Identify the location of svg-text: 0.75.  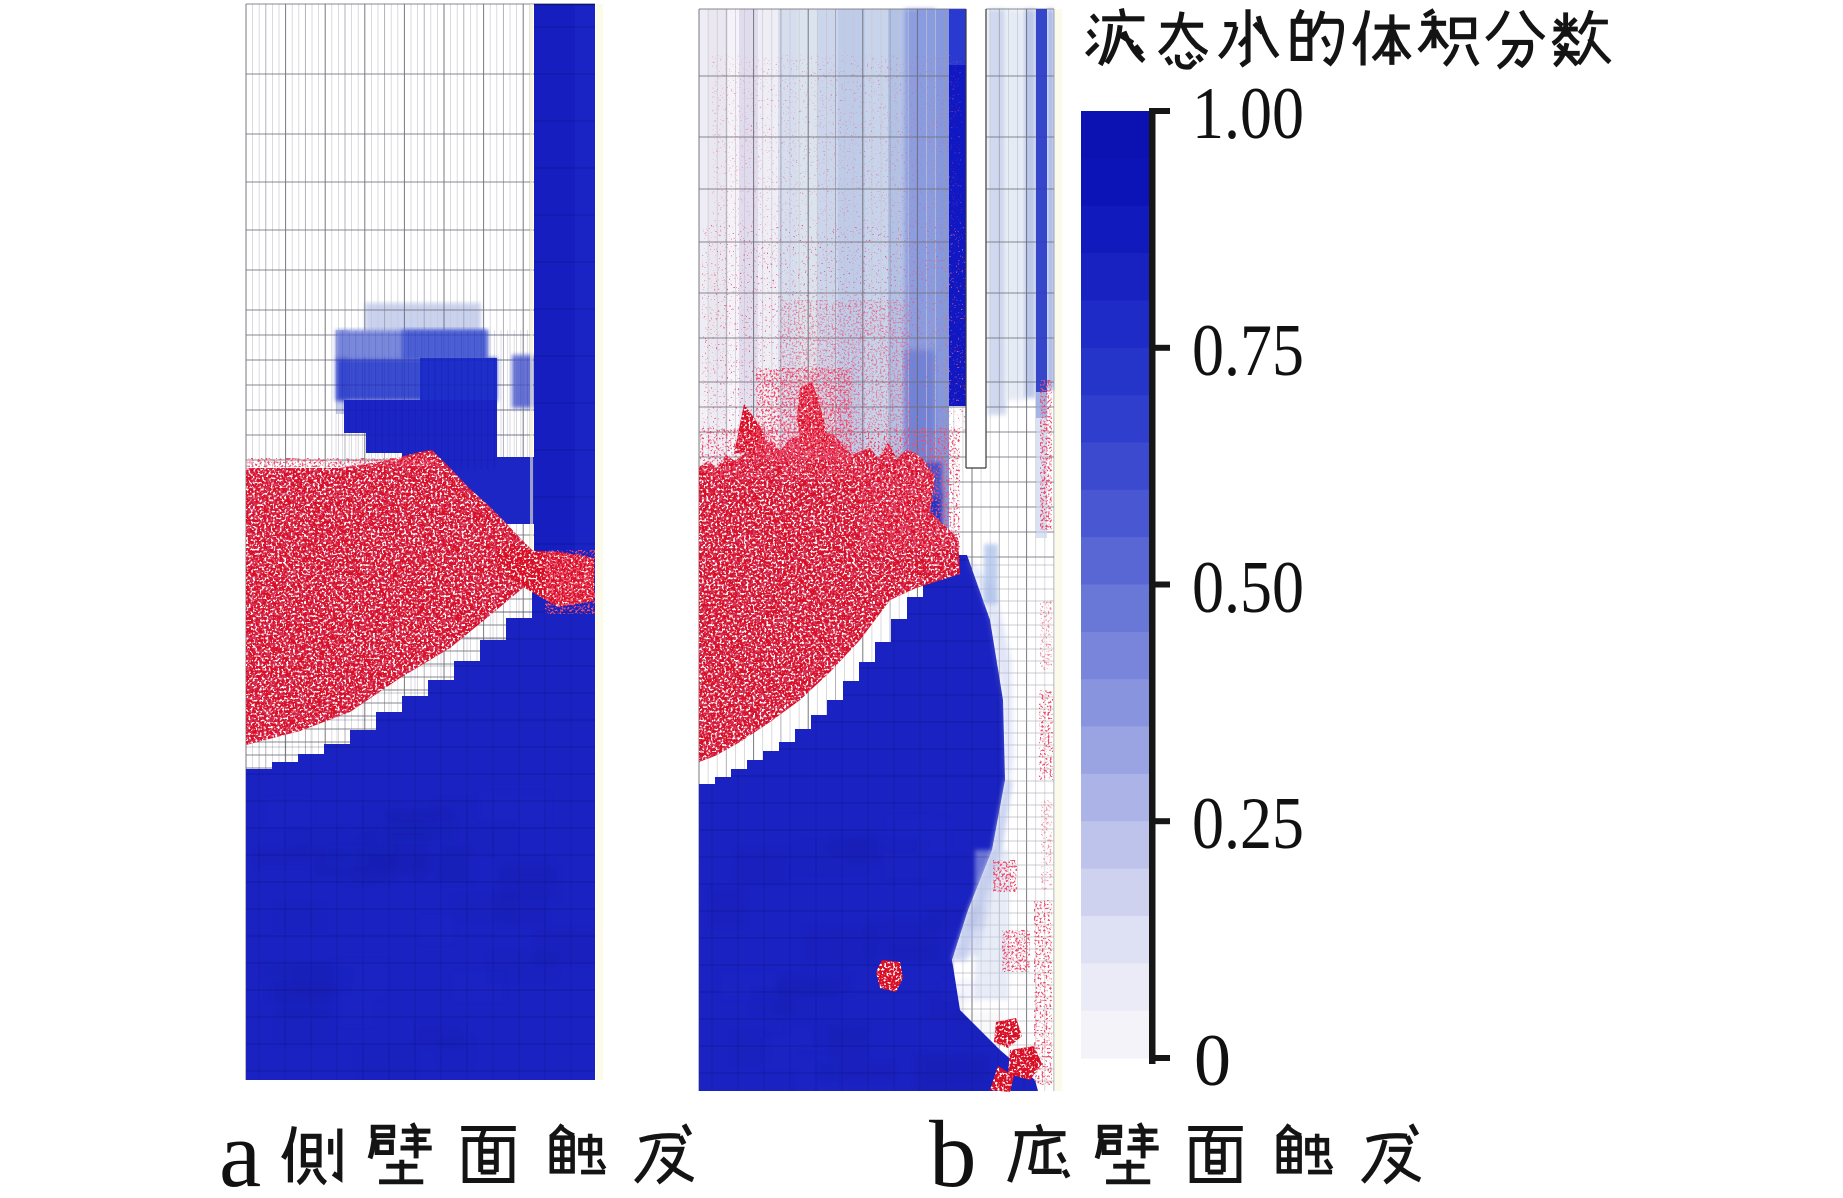
(1248, 351).